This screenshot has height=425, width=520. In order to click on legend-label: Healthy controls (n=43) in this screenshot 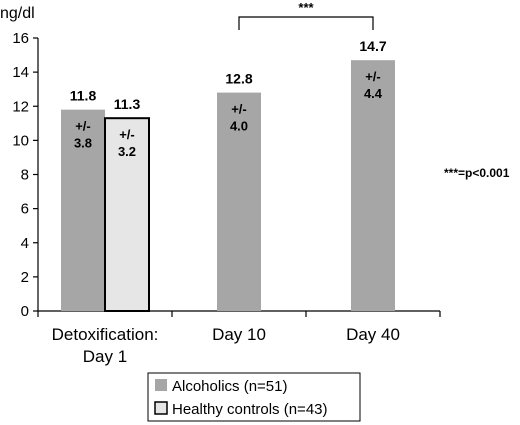, I will do `click(250, 409)`.